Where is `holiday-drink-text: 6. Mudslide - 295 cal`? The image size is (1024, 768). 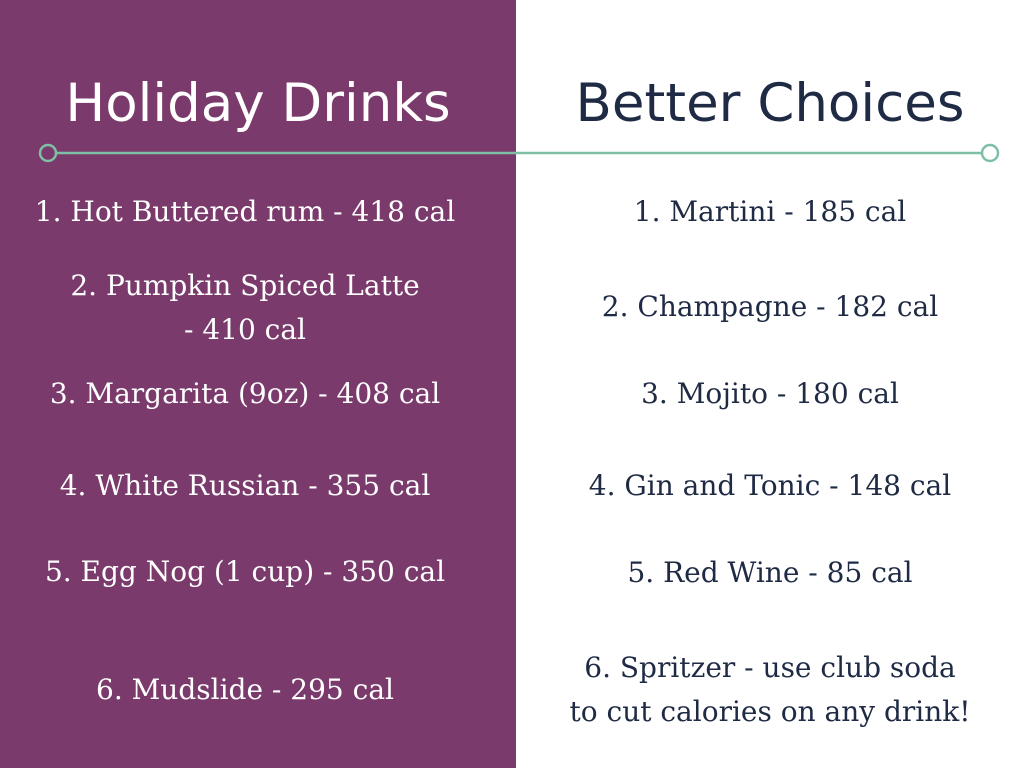
holiday-drink-text: 6. Mudslide - 295 cal is located at coordinates (245, 689).